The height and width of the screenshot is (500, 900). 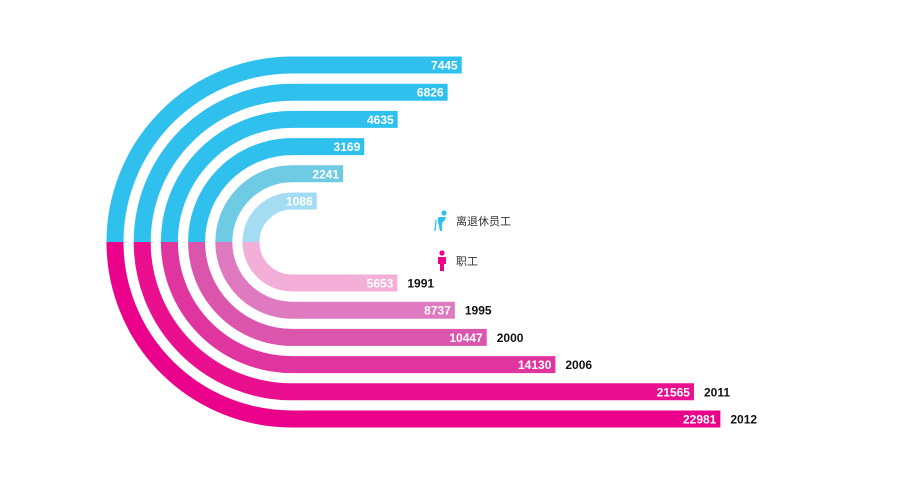 What do you see at coordinates (510, 338) in the screenshot?
I see `year-label-2000: 2000` at bounding box center [510, 338].